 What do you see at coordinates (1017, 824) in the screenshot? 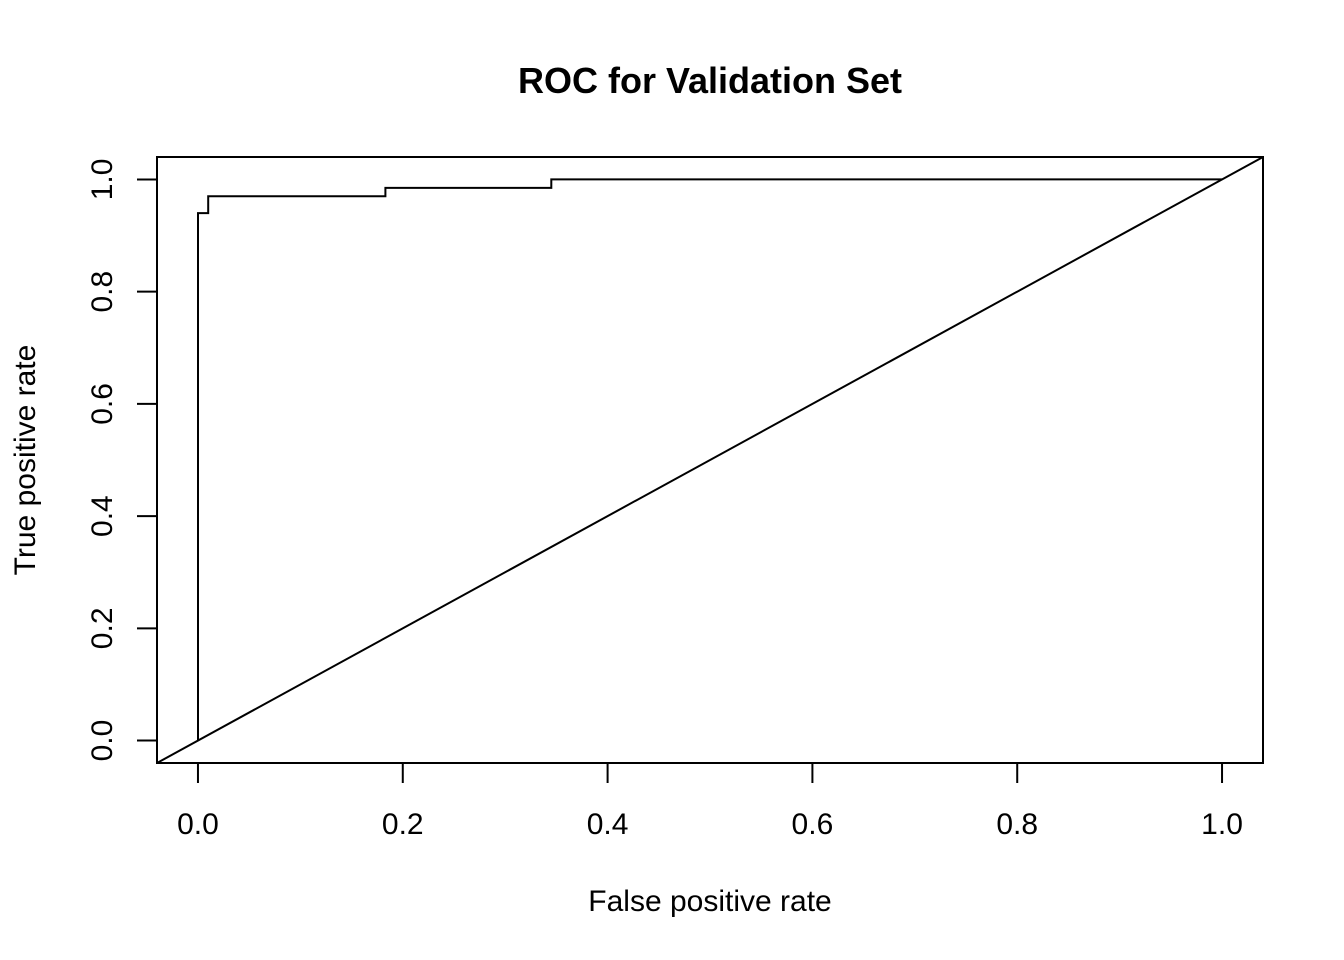
I see `x-tick-label: 0.8` at bounding box center [1017, 824].